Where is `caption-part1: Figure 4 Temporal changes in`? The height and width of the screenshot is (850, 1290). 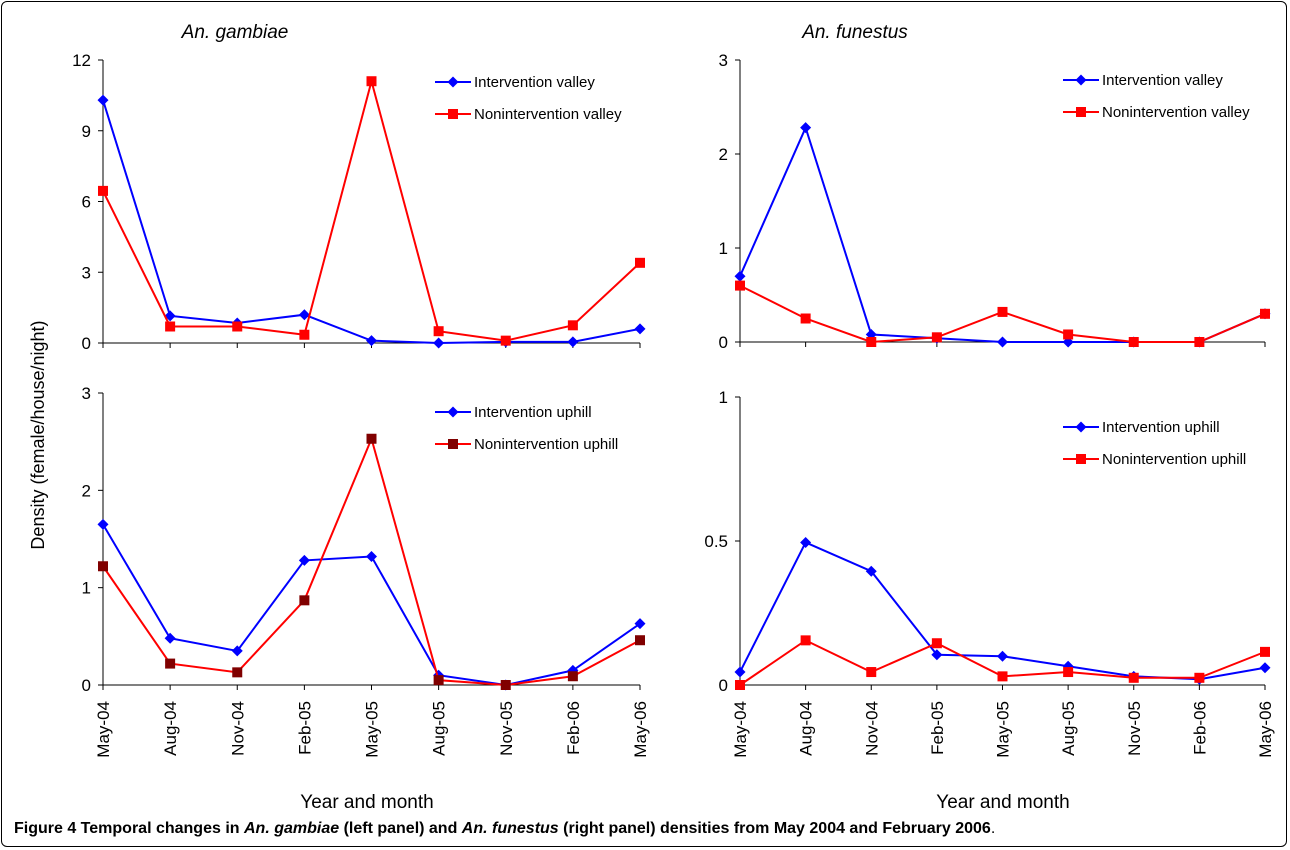
caption-part1: Figure 4 Temporal changes in is located at coordinates (129, 828).